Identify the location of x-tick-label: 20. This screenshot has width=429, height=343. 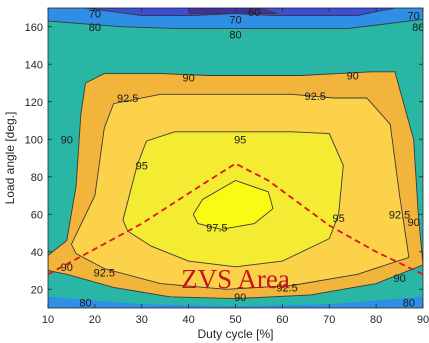
(95, 320).